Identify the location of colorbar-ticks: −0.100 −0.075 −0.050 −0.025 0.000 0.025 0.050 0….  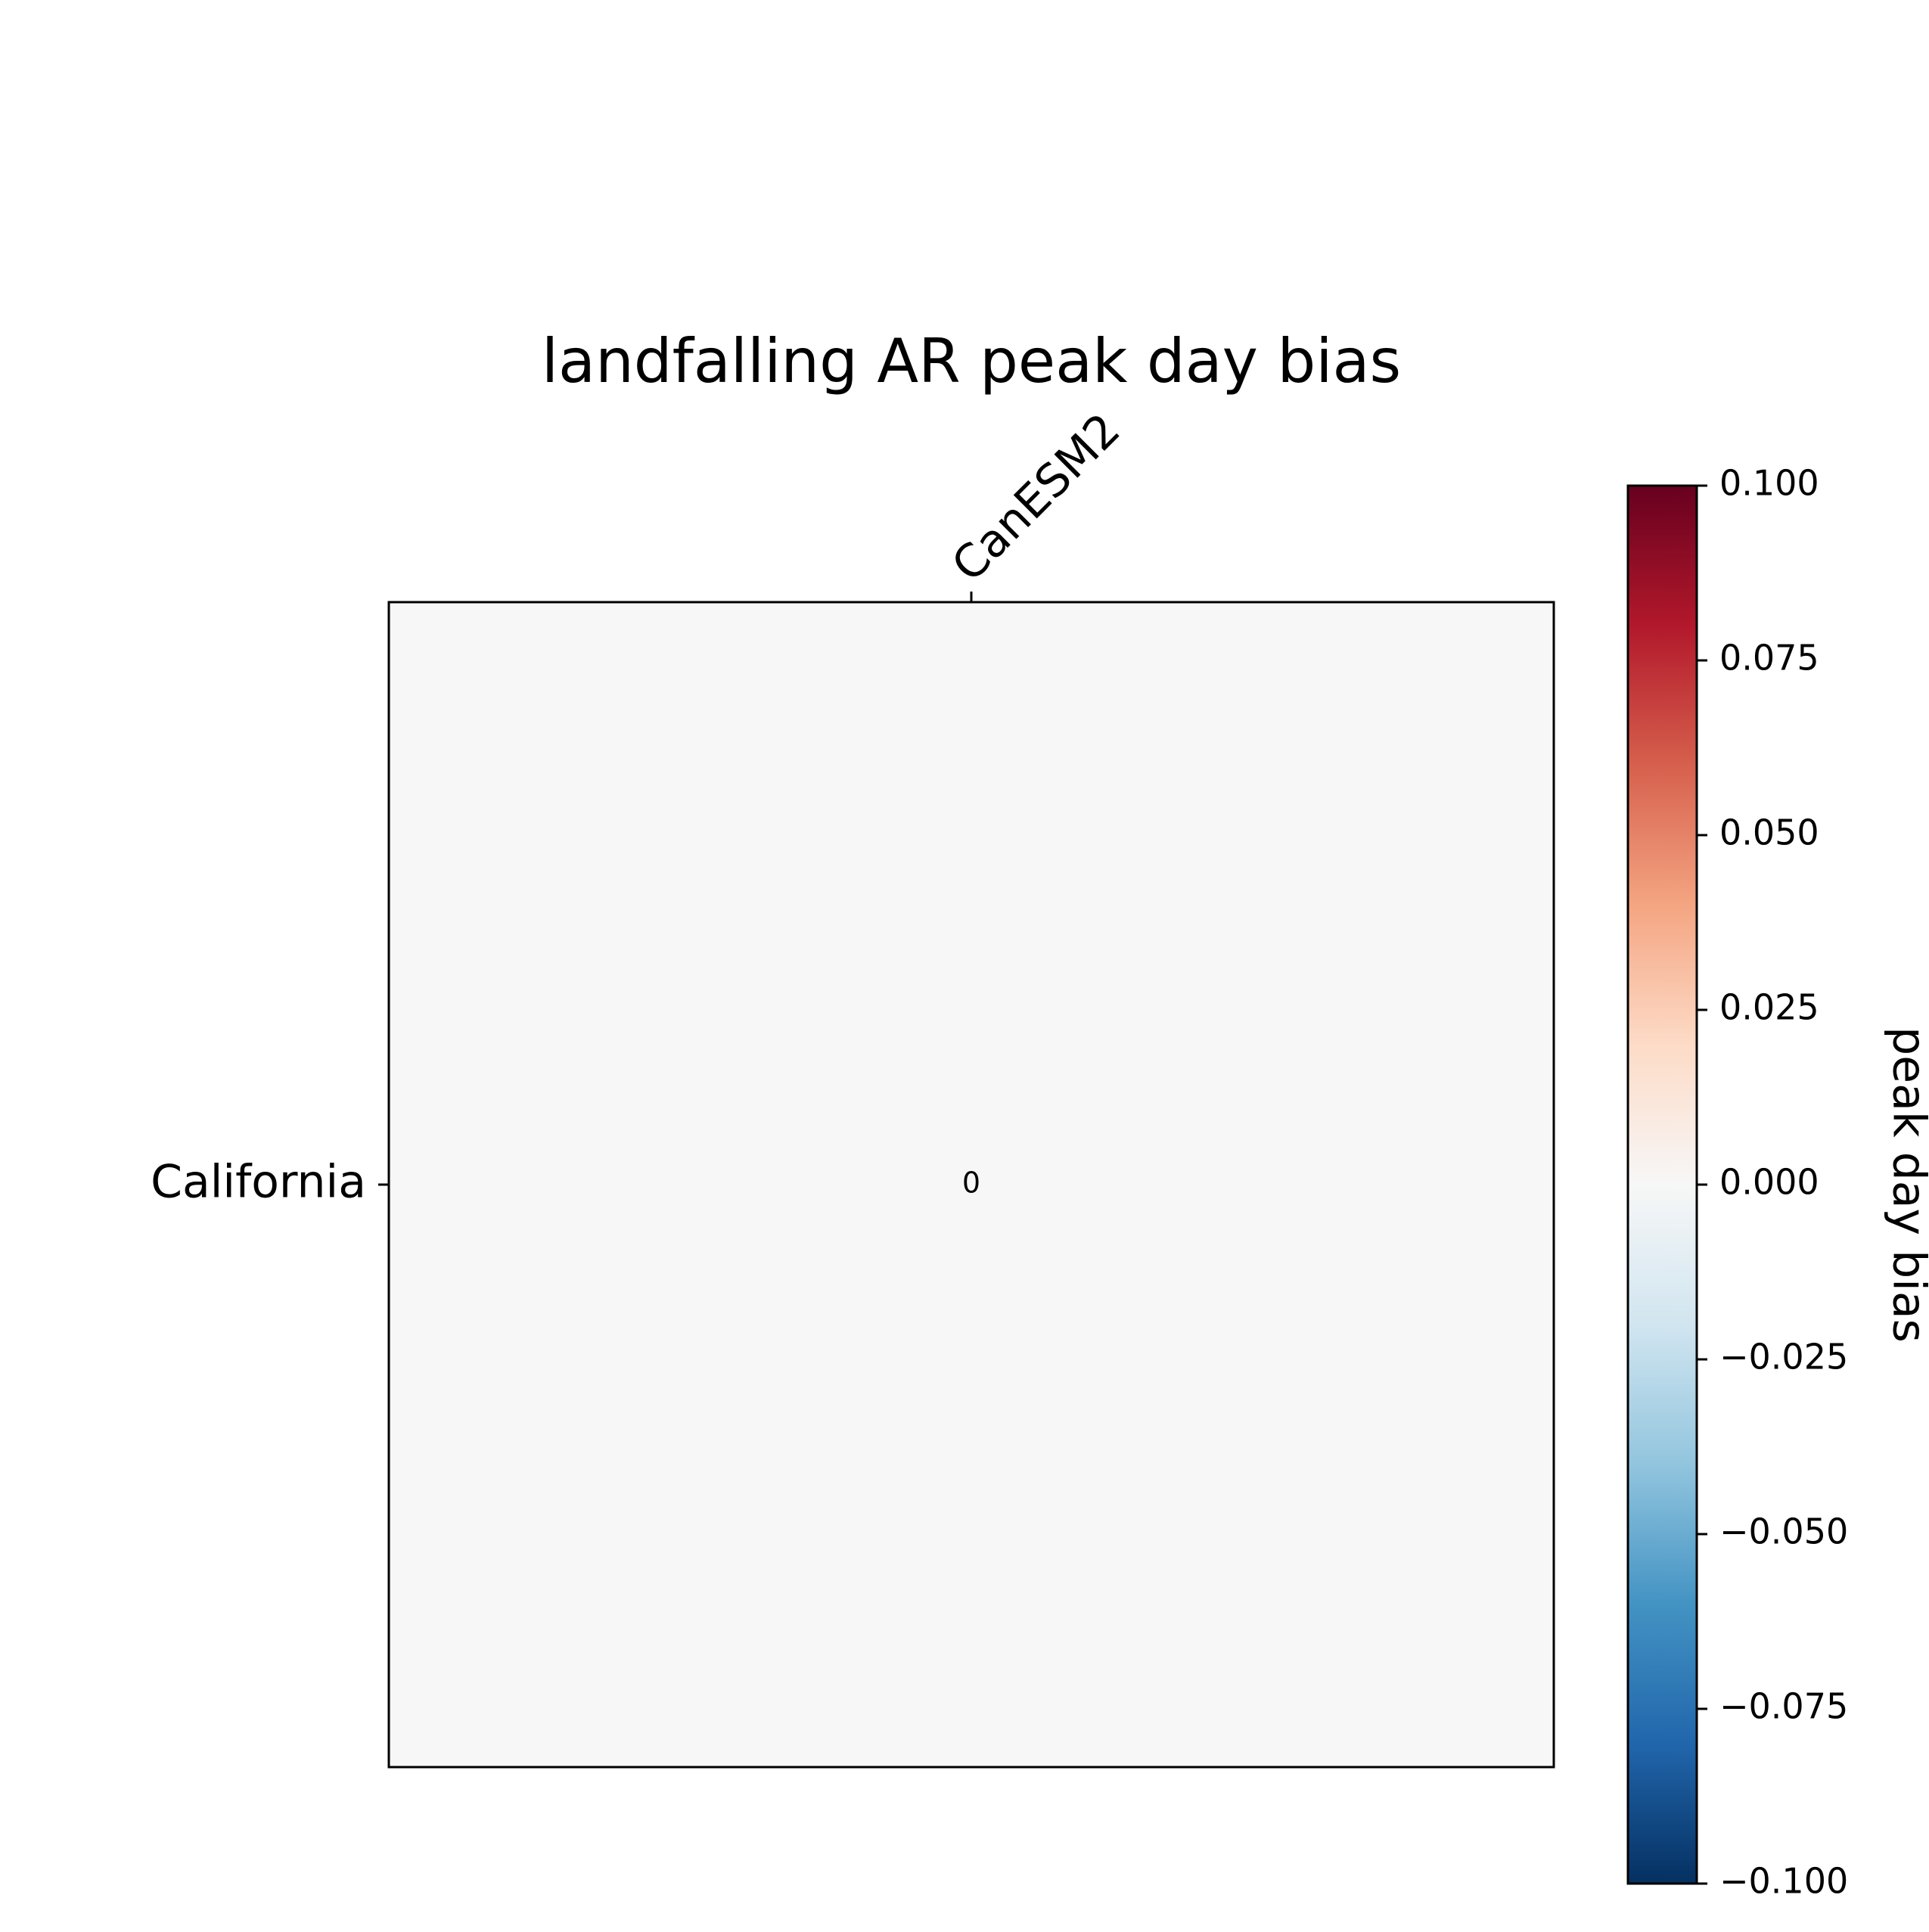
(1772, 1182).